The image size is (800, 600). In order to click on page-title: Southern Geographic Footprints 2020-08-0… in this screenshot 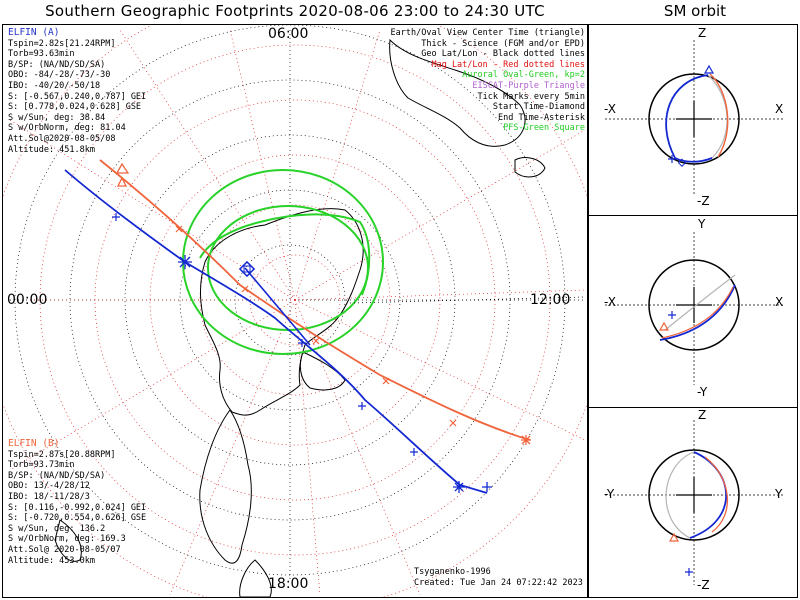, I will do `click(295, 11)`.